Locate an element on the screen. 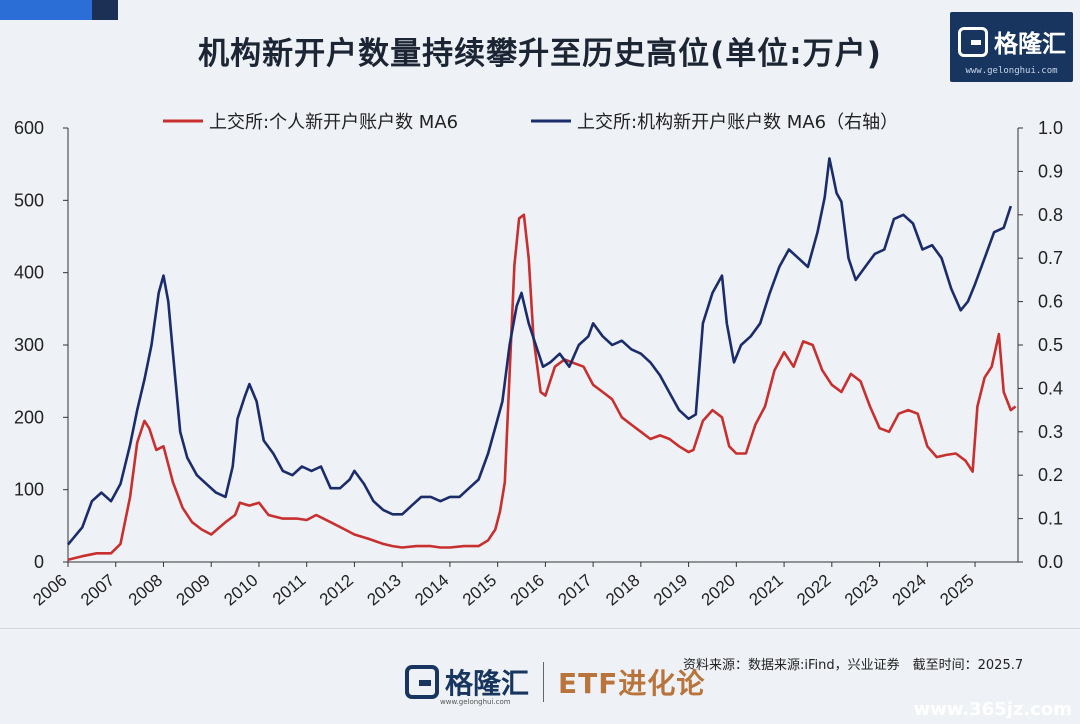 The height and width of the screenshot is (724, 1080). y-left-tick-label: 400 is located at coordinates (29, 273).